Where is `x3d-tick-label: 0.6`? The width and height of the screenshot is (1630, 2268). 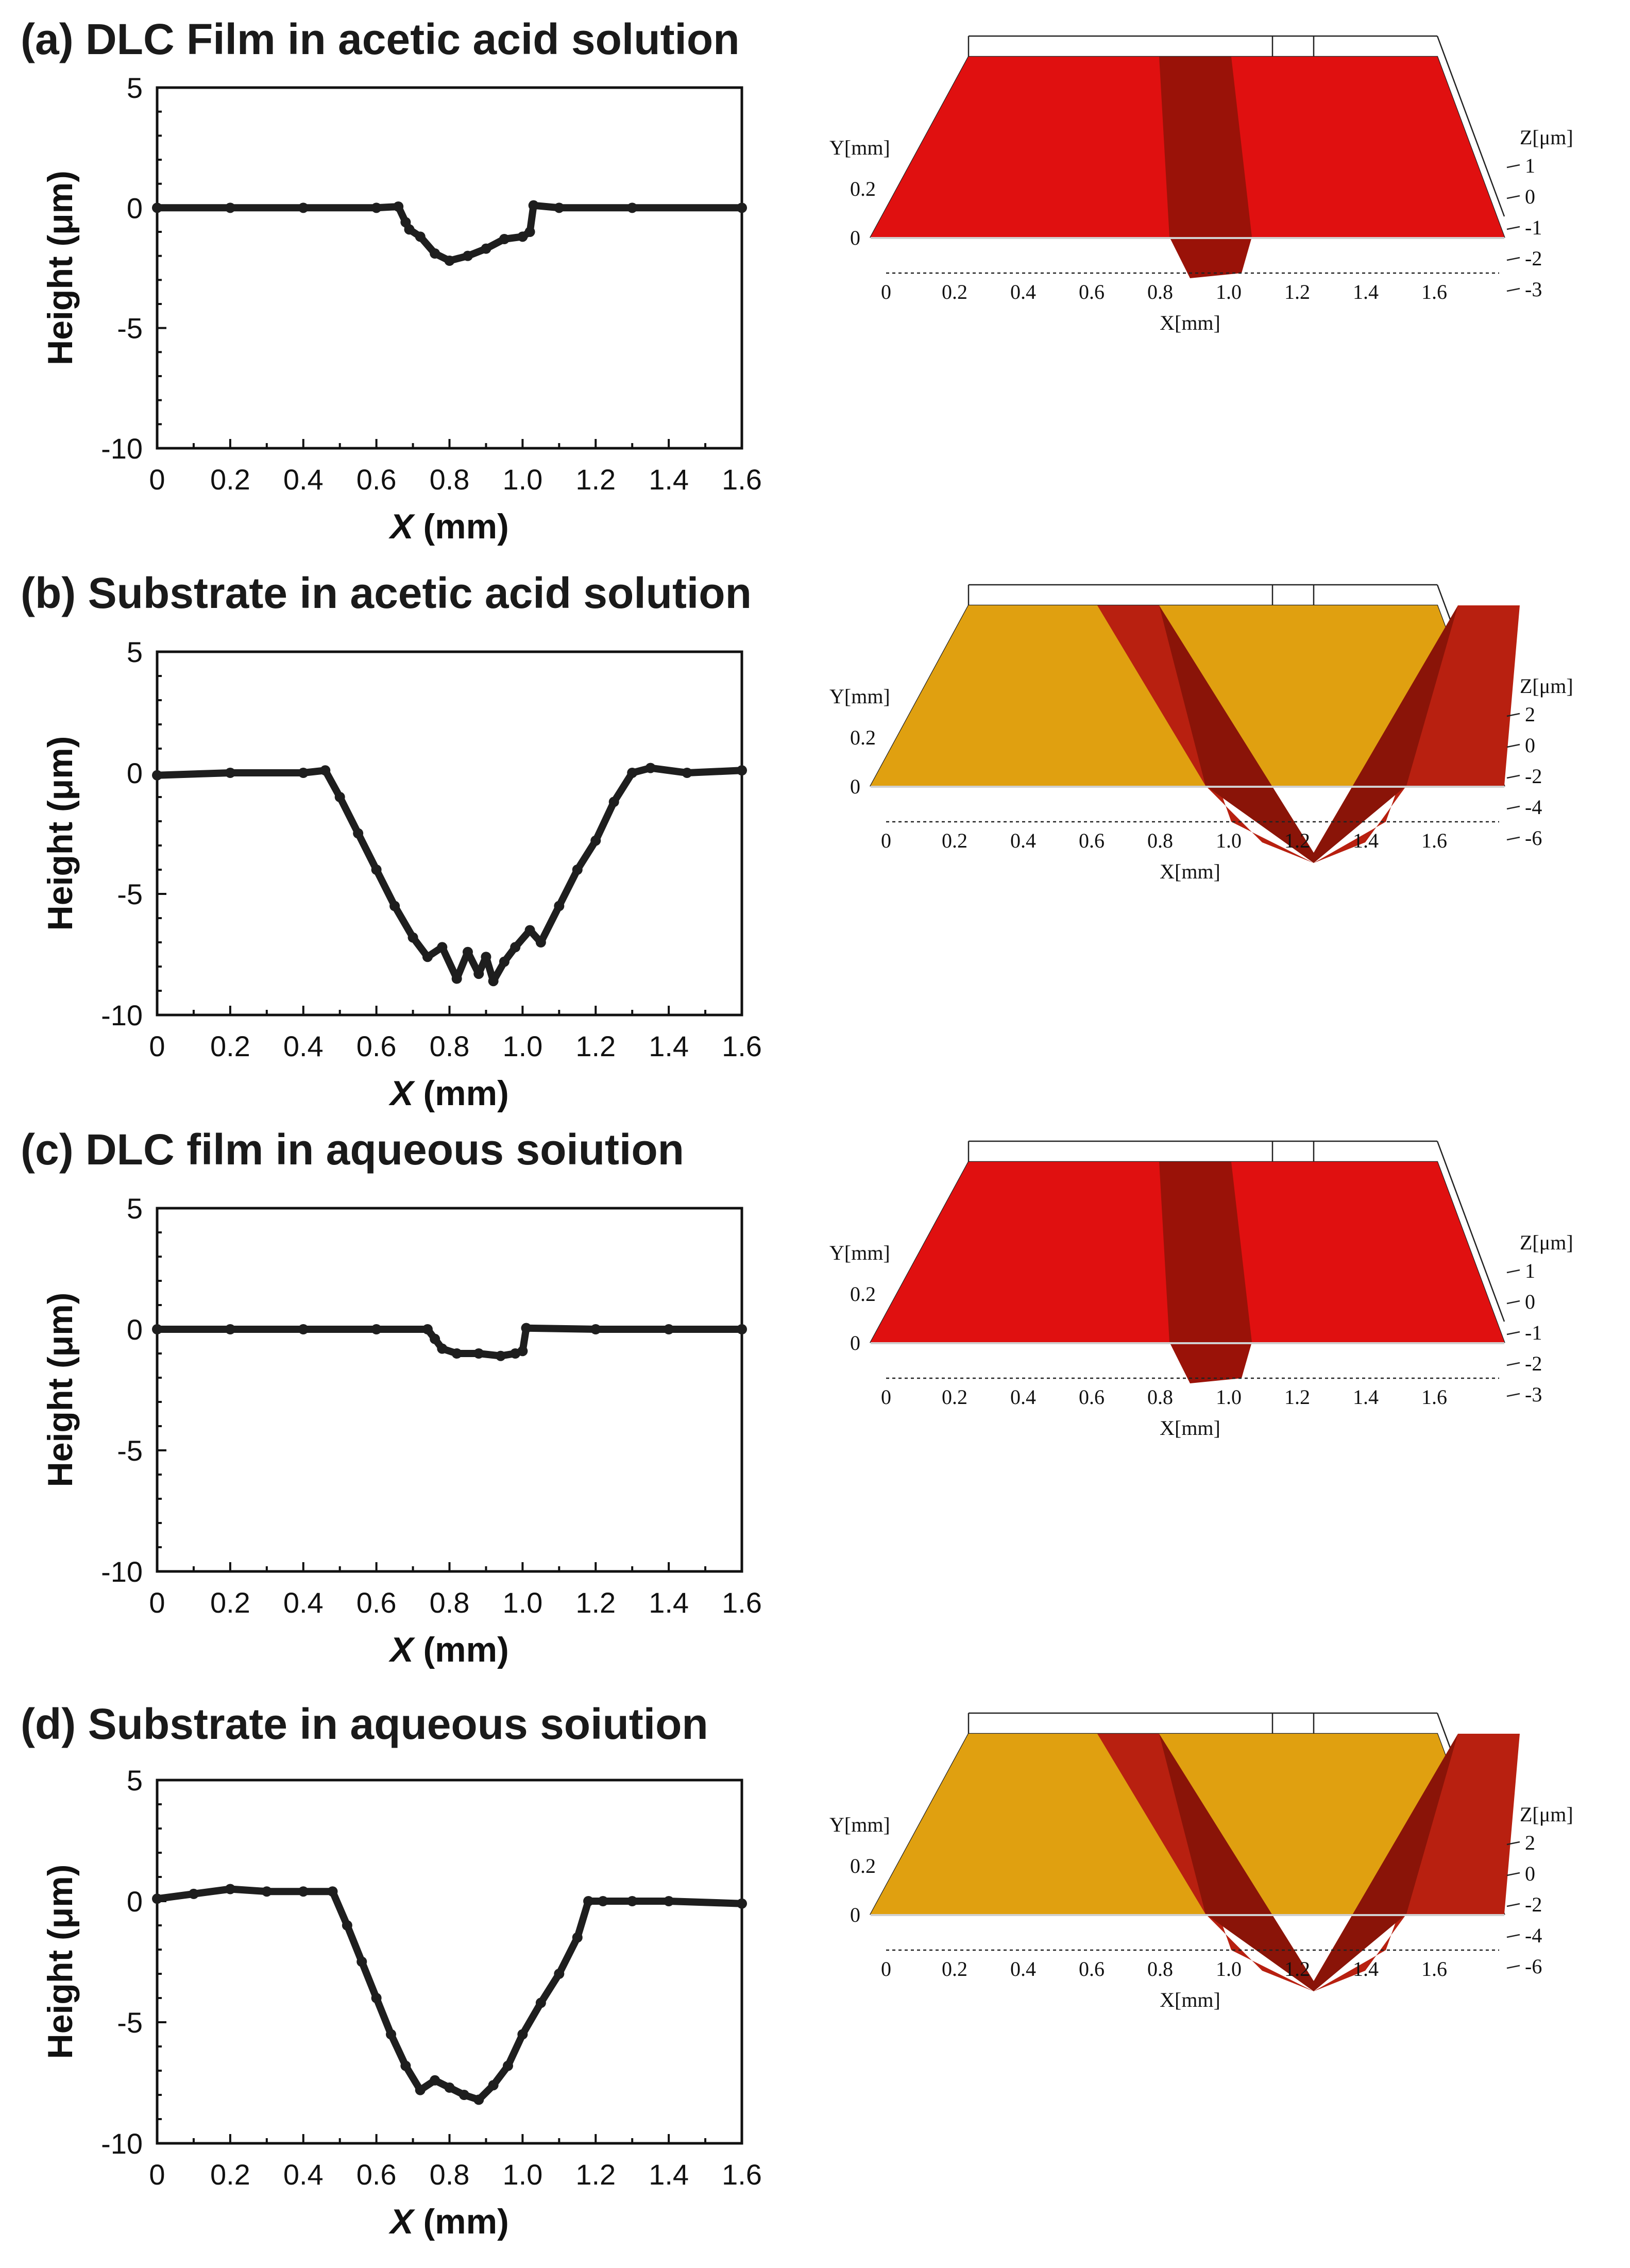
x3d-tick-label: 0.6 is located at coordinates (1092, 840).